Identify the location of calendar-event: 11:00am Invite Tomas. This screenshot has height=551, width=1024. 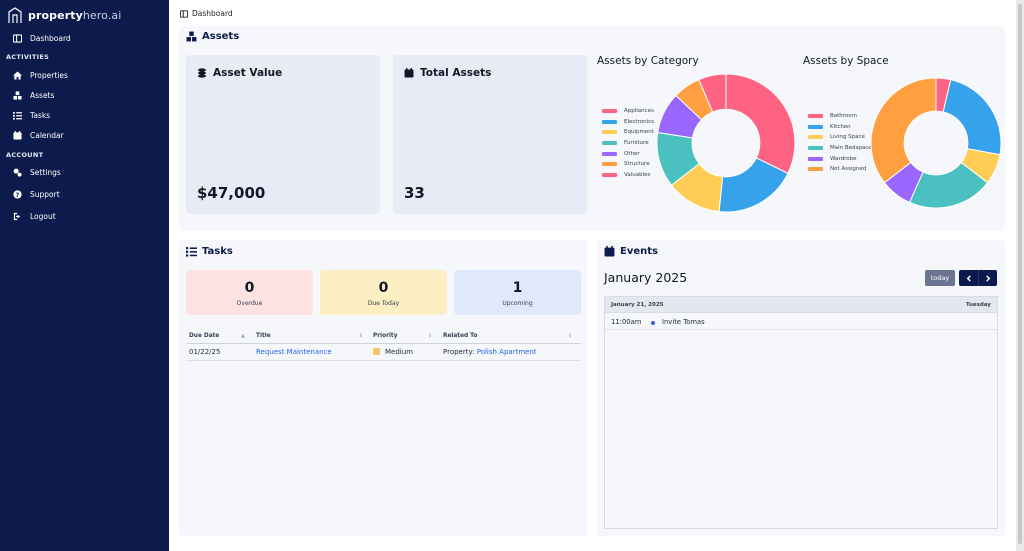
(801, 322).